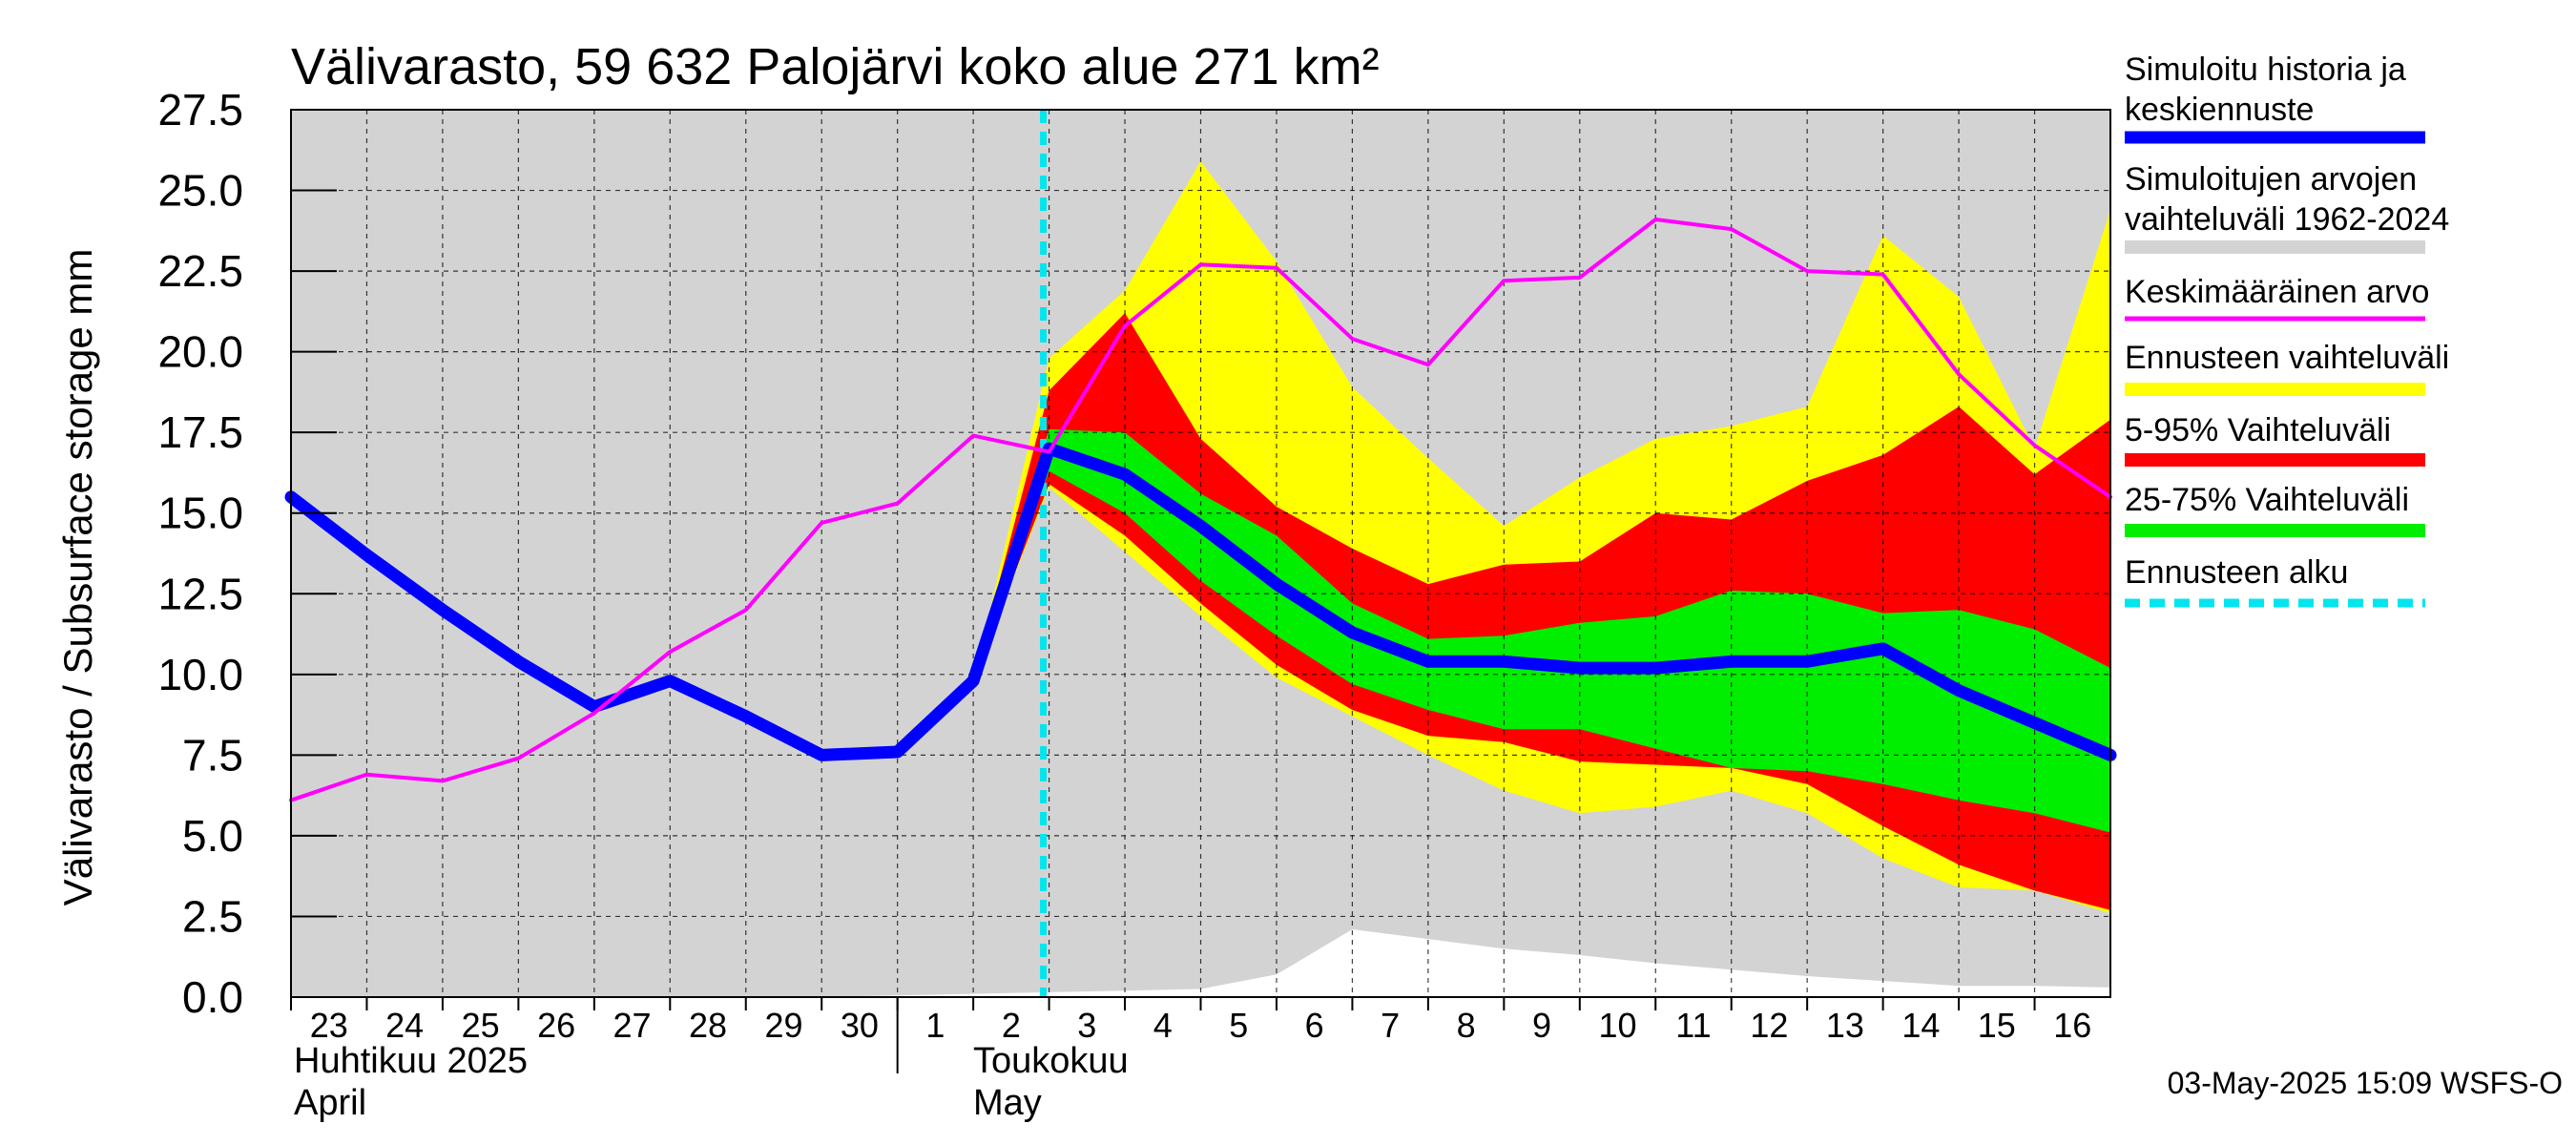  Describe the element at coordinates (2277, 292) in the screenshot. I see `legend-label: Keskimääräinen arvo` at that location.